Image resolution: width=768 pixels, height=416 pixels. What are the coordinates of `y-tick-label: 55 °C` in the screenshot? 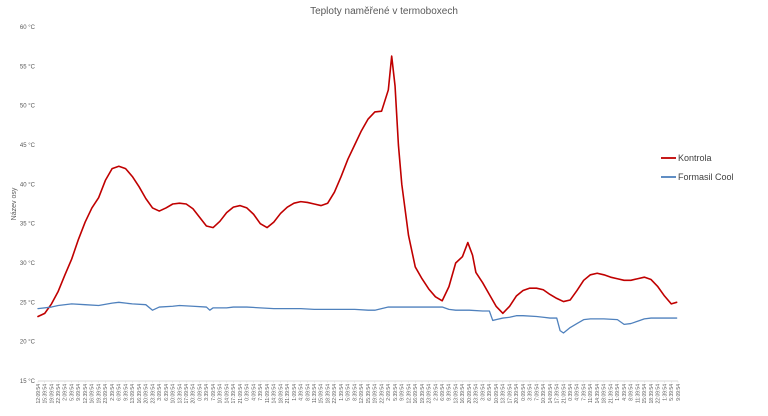 It's located at (28, 67).